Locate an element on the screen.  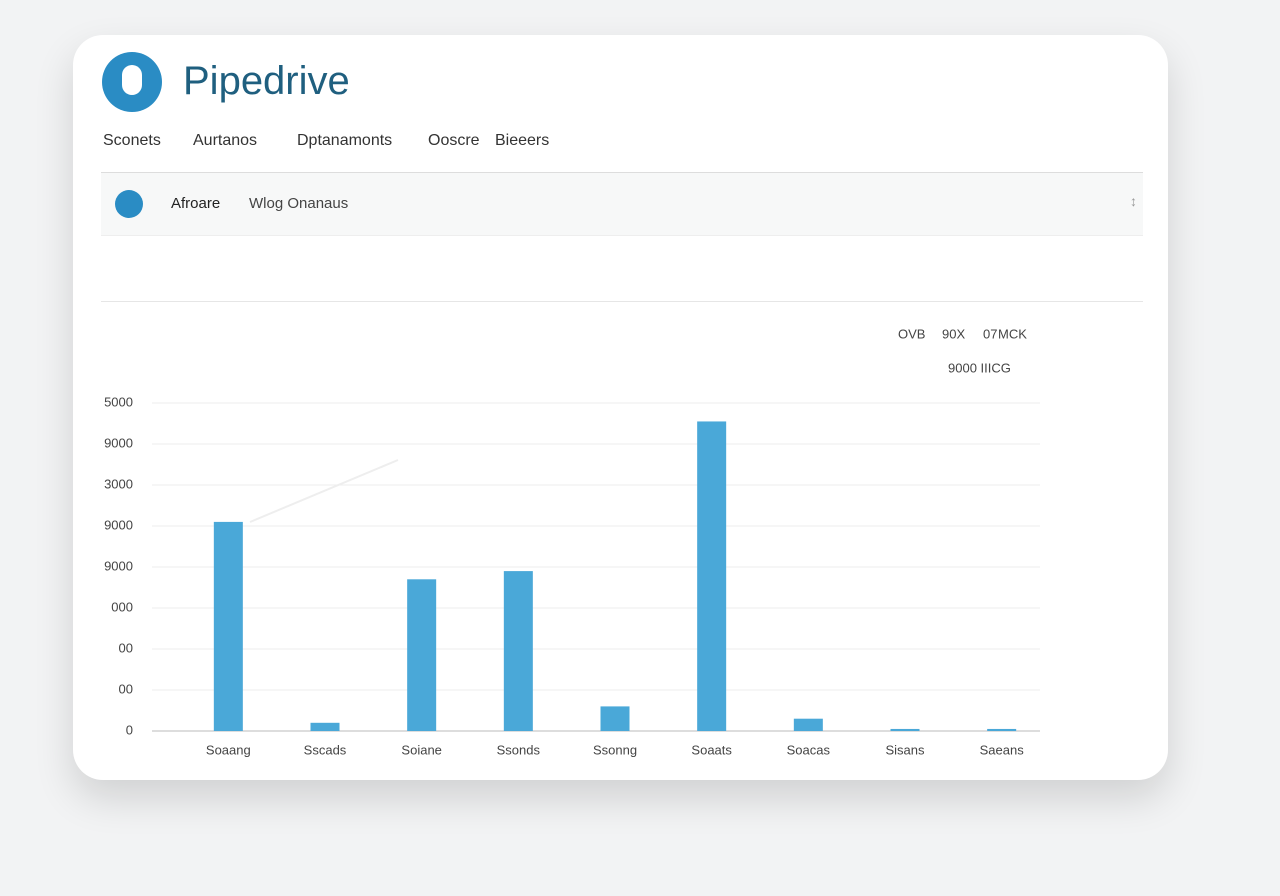
annotation: OVB is located at coordinates (911, 333).